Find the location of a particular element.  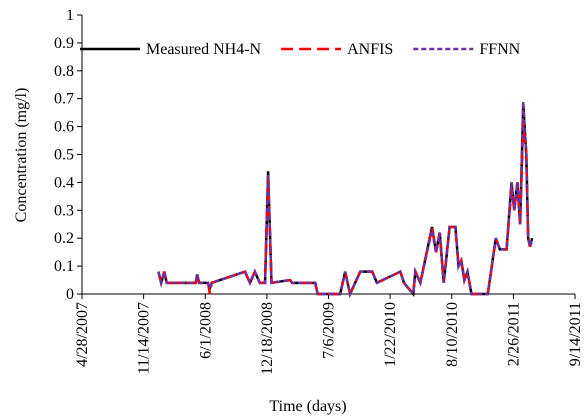

y-tick-label: 0.4 is located at coordinates (64, 182).